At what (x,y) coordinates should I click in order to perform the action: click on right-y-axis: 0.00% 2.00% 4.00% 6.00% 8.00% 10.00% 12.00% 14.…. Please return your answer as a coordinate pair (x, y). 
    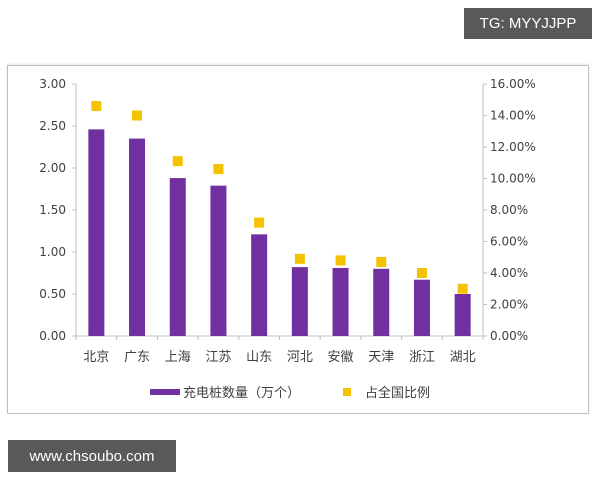
    Looking at the image, I should click on (509, 210).